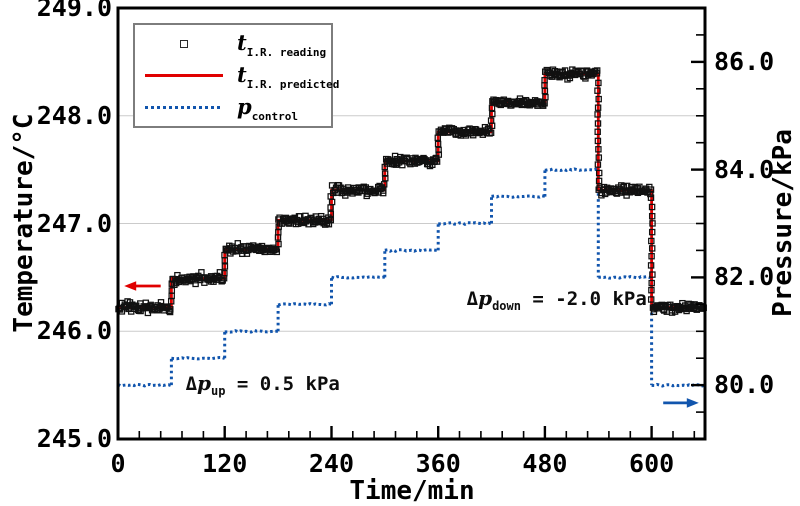 This screenshot has width=800, height=506. I want to click on x-axis-title-text: Time/min, so click(412, 491).